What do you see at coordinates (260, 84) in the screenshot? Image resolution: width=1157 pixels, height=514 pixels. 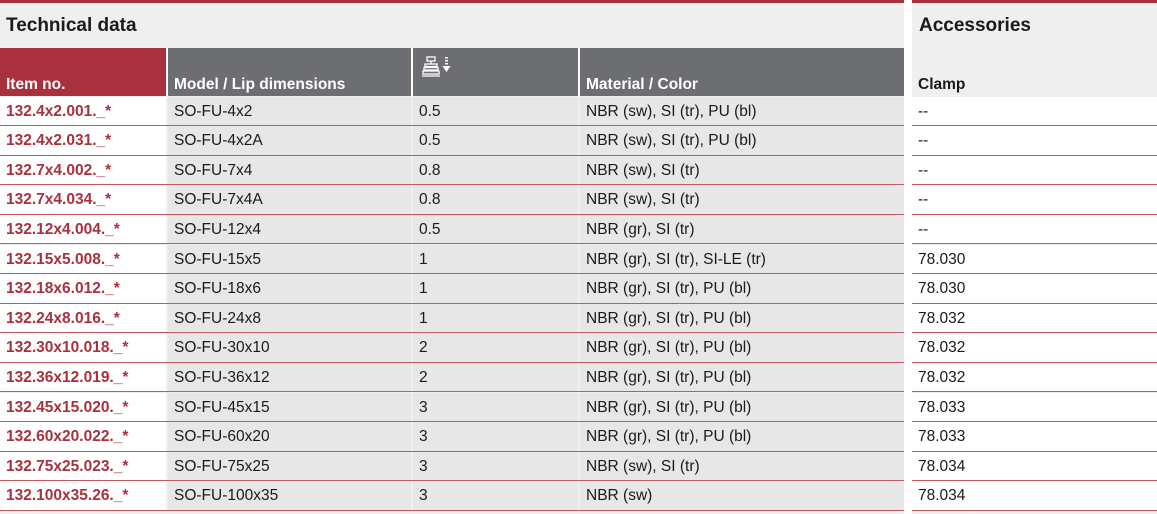 I see `header-model-label: Model / Lip dimensions` at bounding box center [260, 84].